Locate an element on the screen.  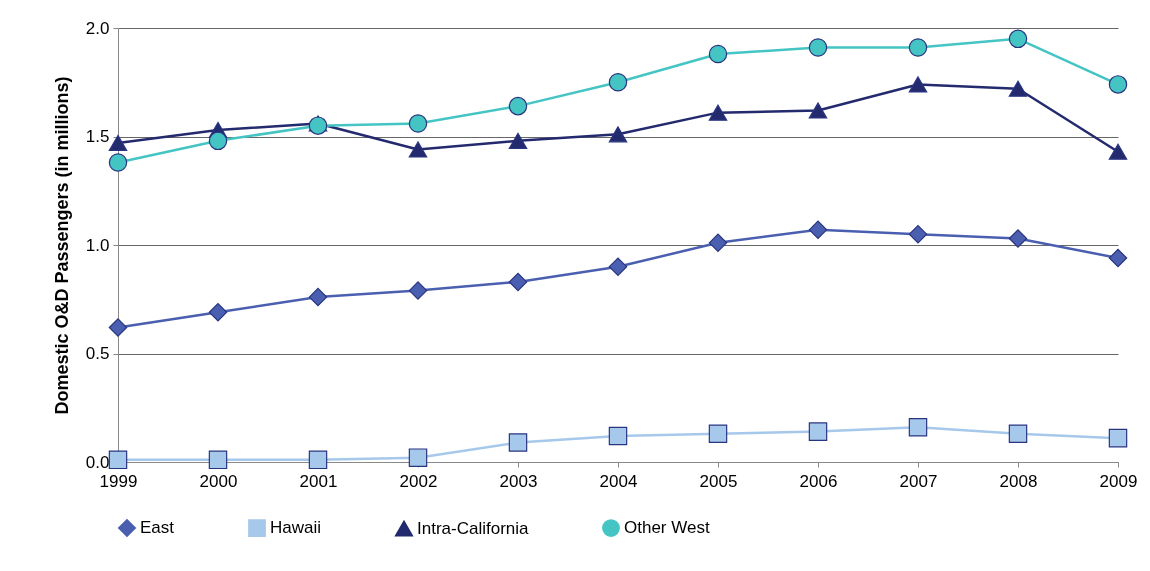
x-tick-label: 1999 is located at coordinates (118, 481).